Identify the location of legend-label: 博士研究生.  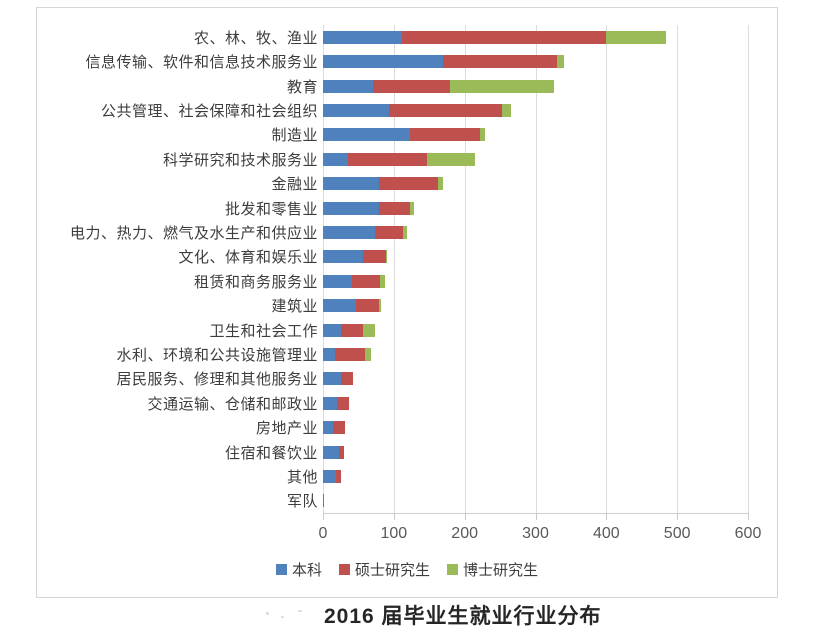
(501, 570).